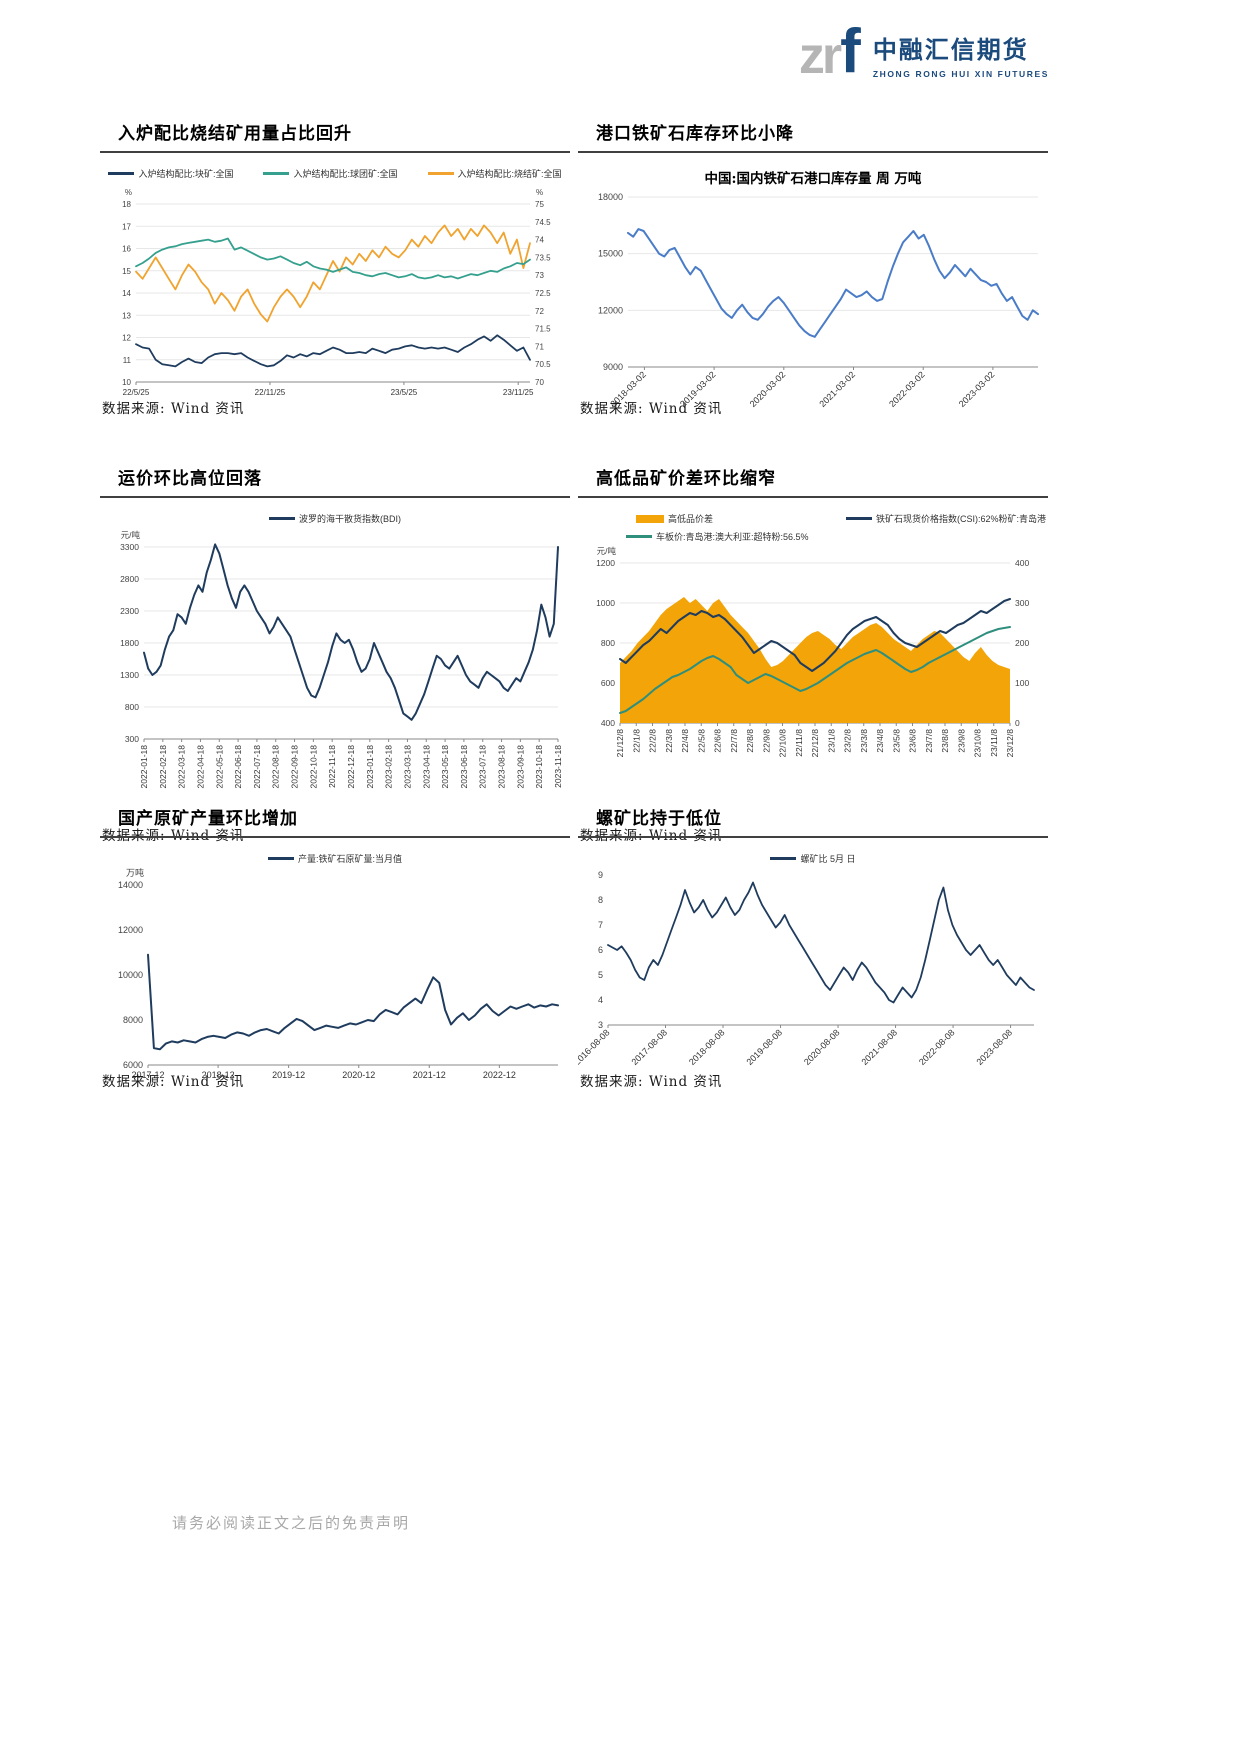  I want to click on logo-zrf-mark: zr f, so click(829, 51).